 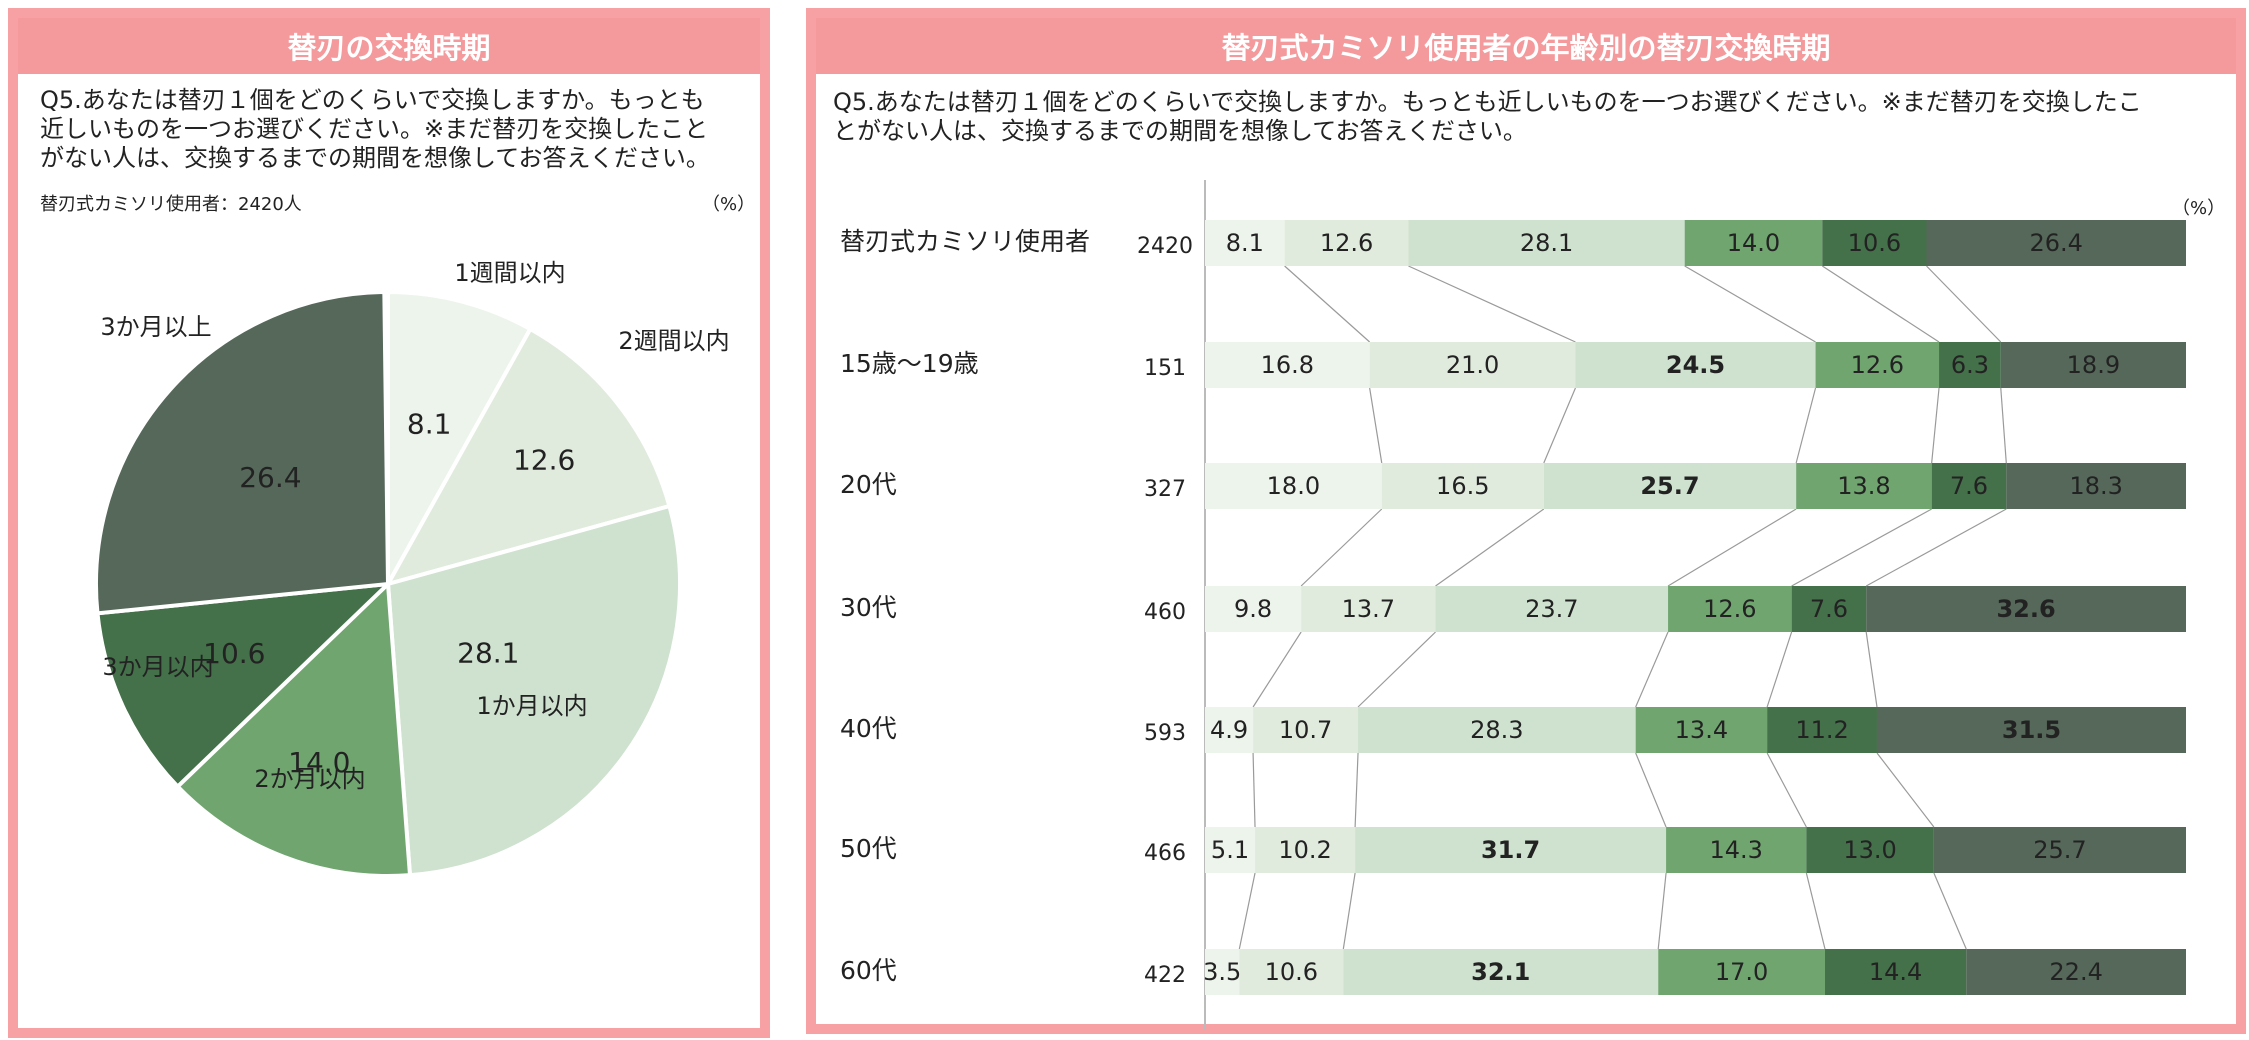 I want to click on bar-value-label: 17.0, so click(x=1741, y=972).